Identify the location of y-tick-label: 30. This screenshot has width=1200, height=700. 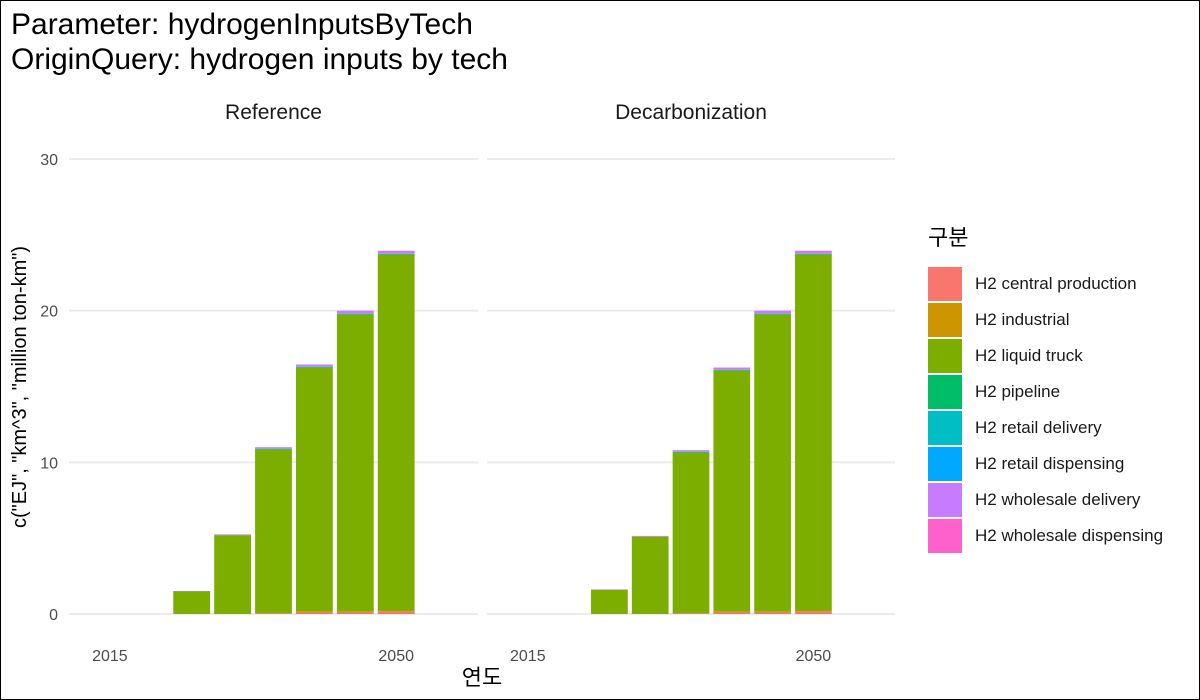
(49, 160).